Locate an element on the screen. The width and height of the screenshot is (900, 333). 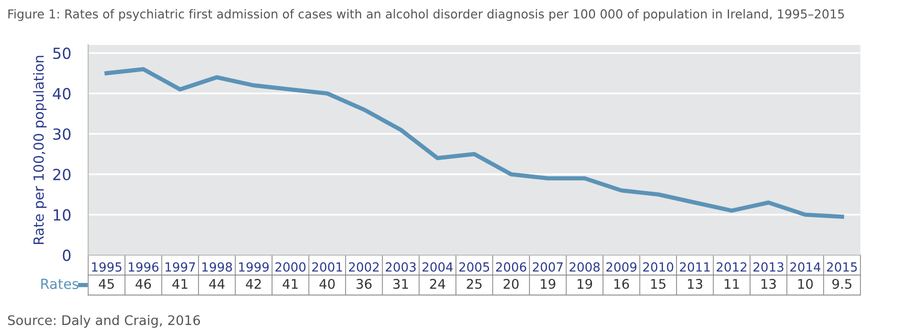
x-tick-label: 2015 is located at coordinates (842, 267).